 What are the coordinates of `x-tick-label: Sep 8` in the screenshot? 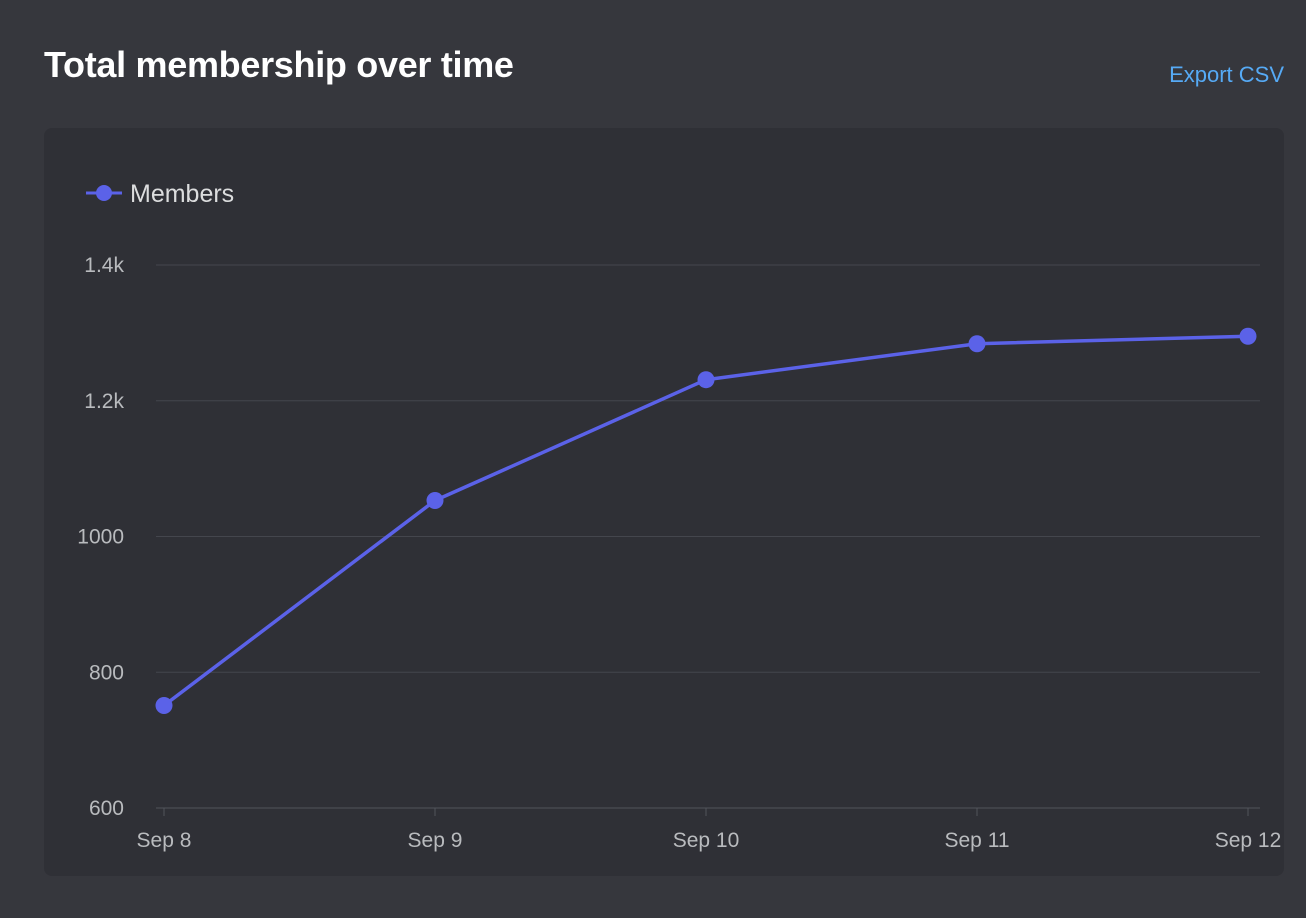 It's located at (164, 840).